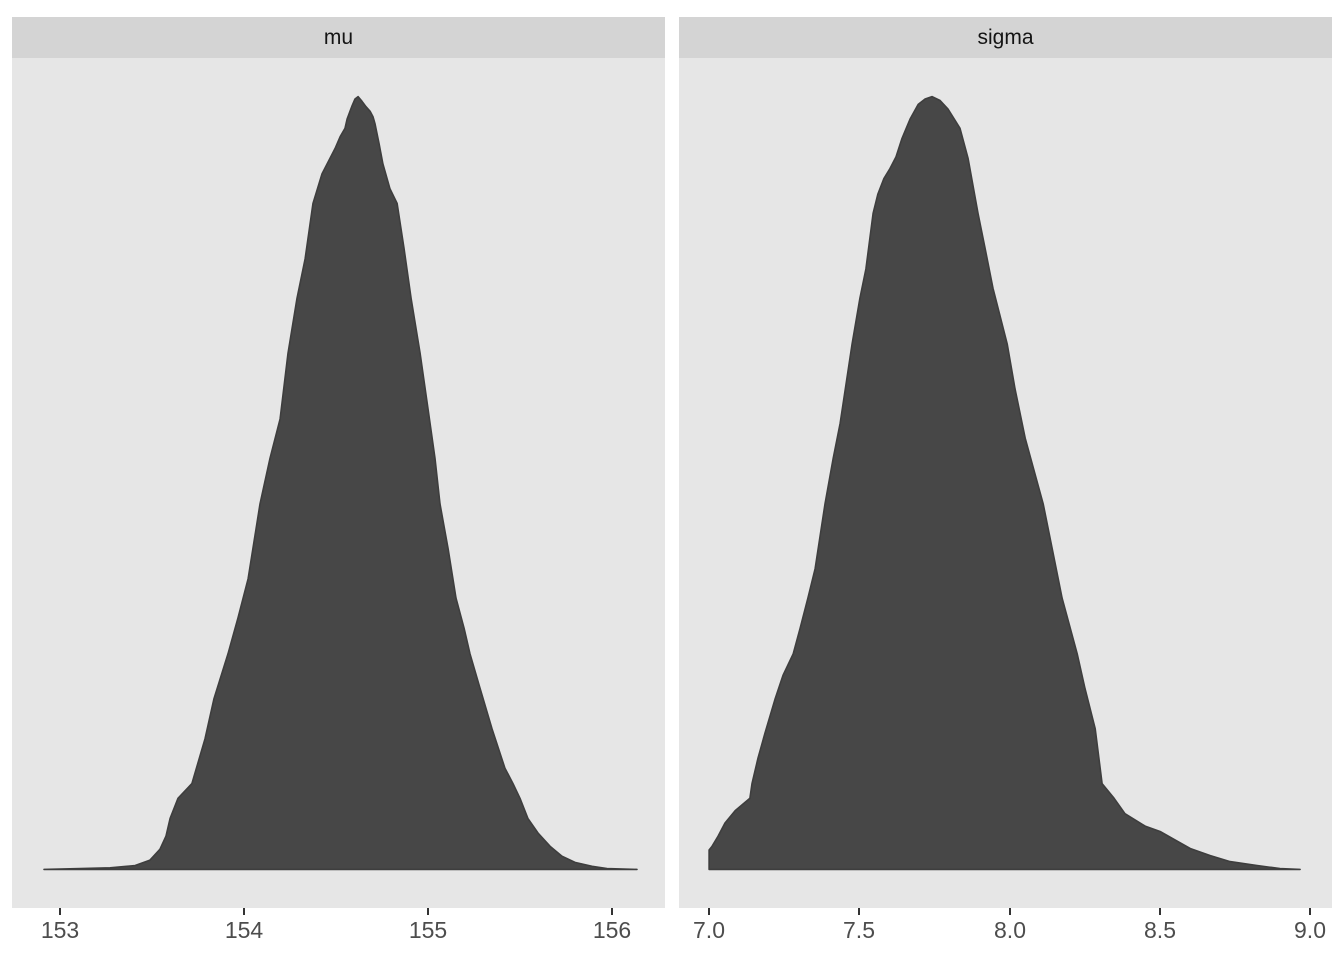 This screenshot has height=960, width=1344. I want to click on tick-label: 9.0, so click(1310, 930).